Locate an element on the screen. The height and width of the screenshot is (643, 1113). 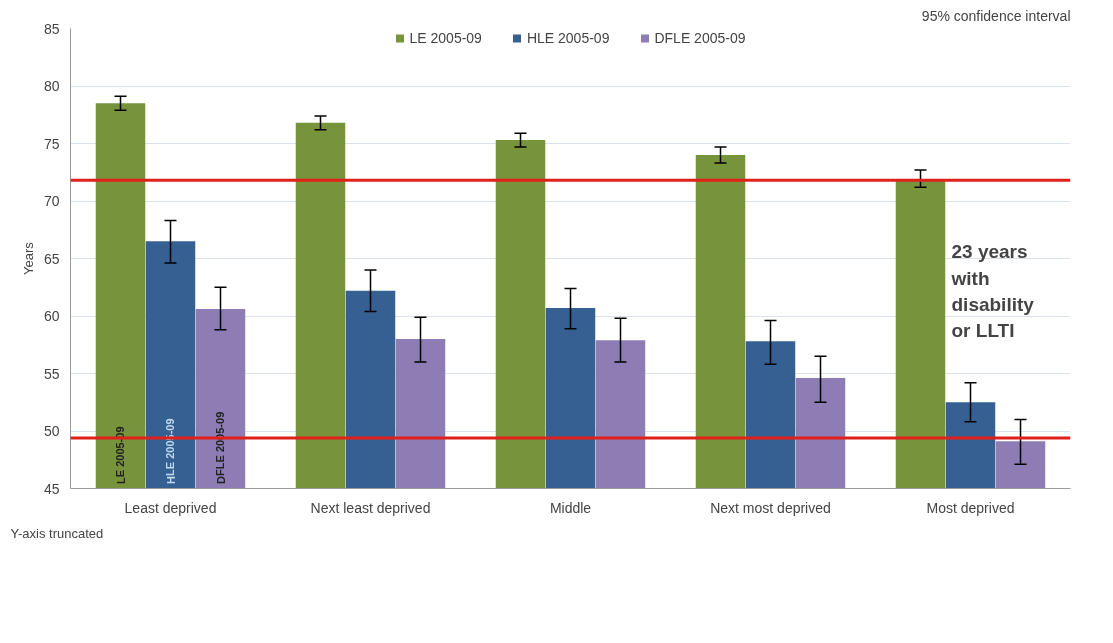
legend-label: LE 2005-09 is located at coordinates (445, 38).